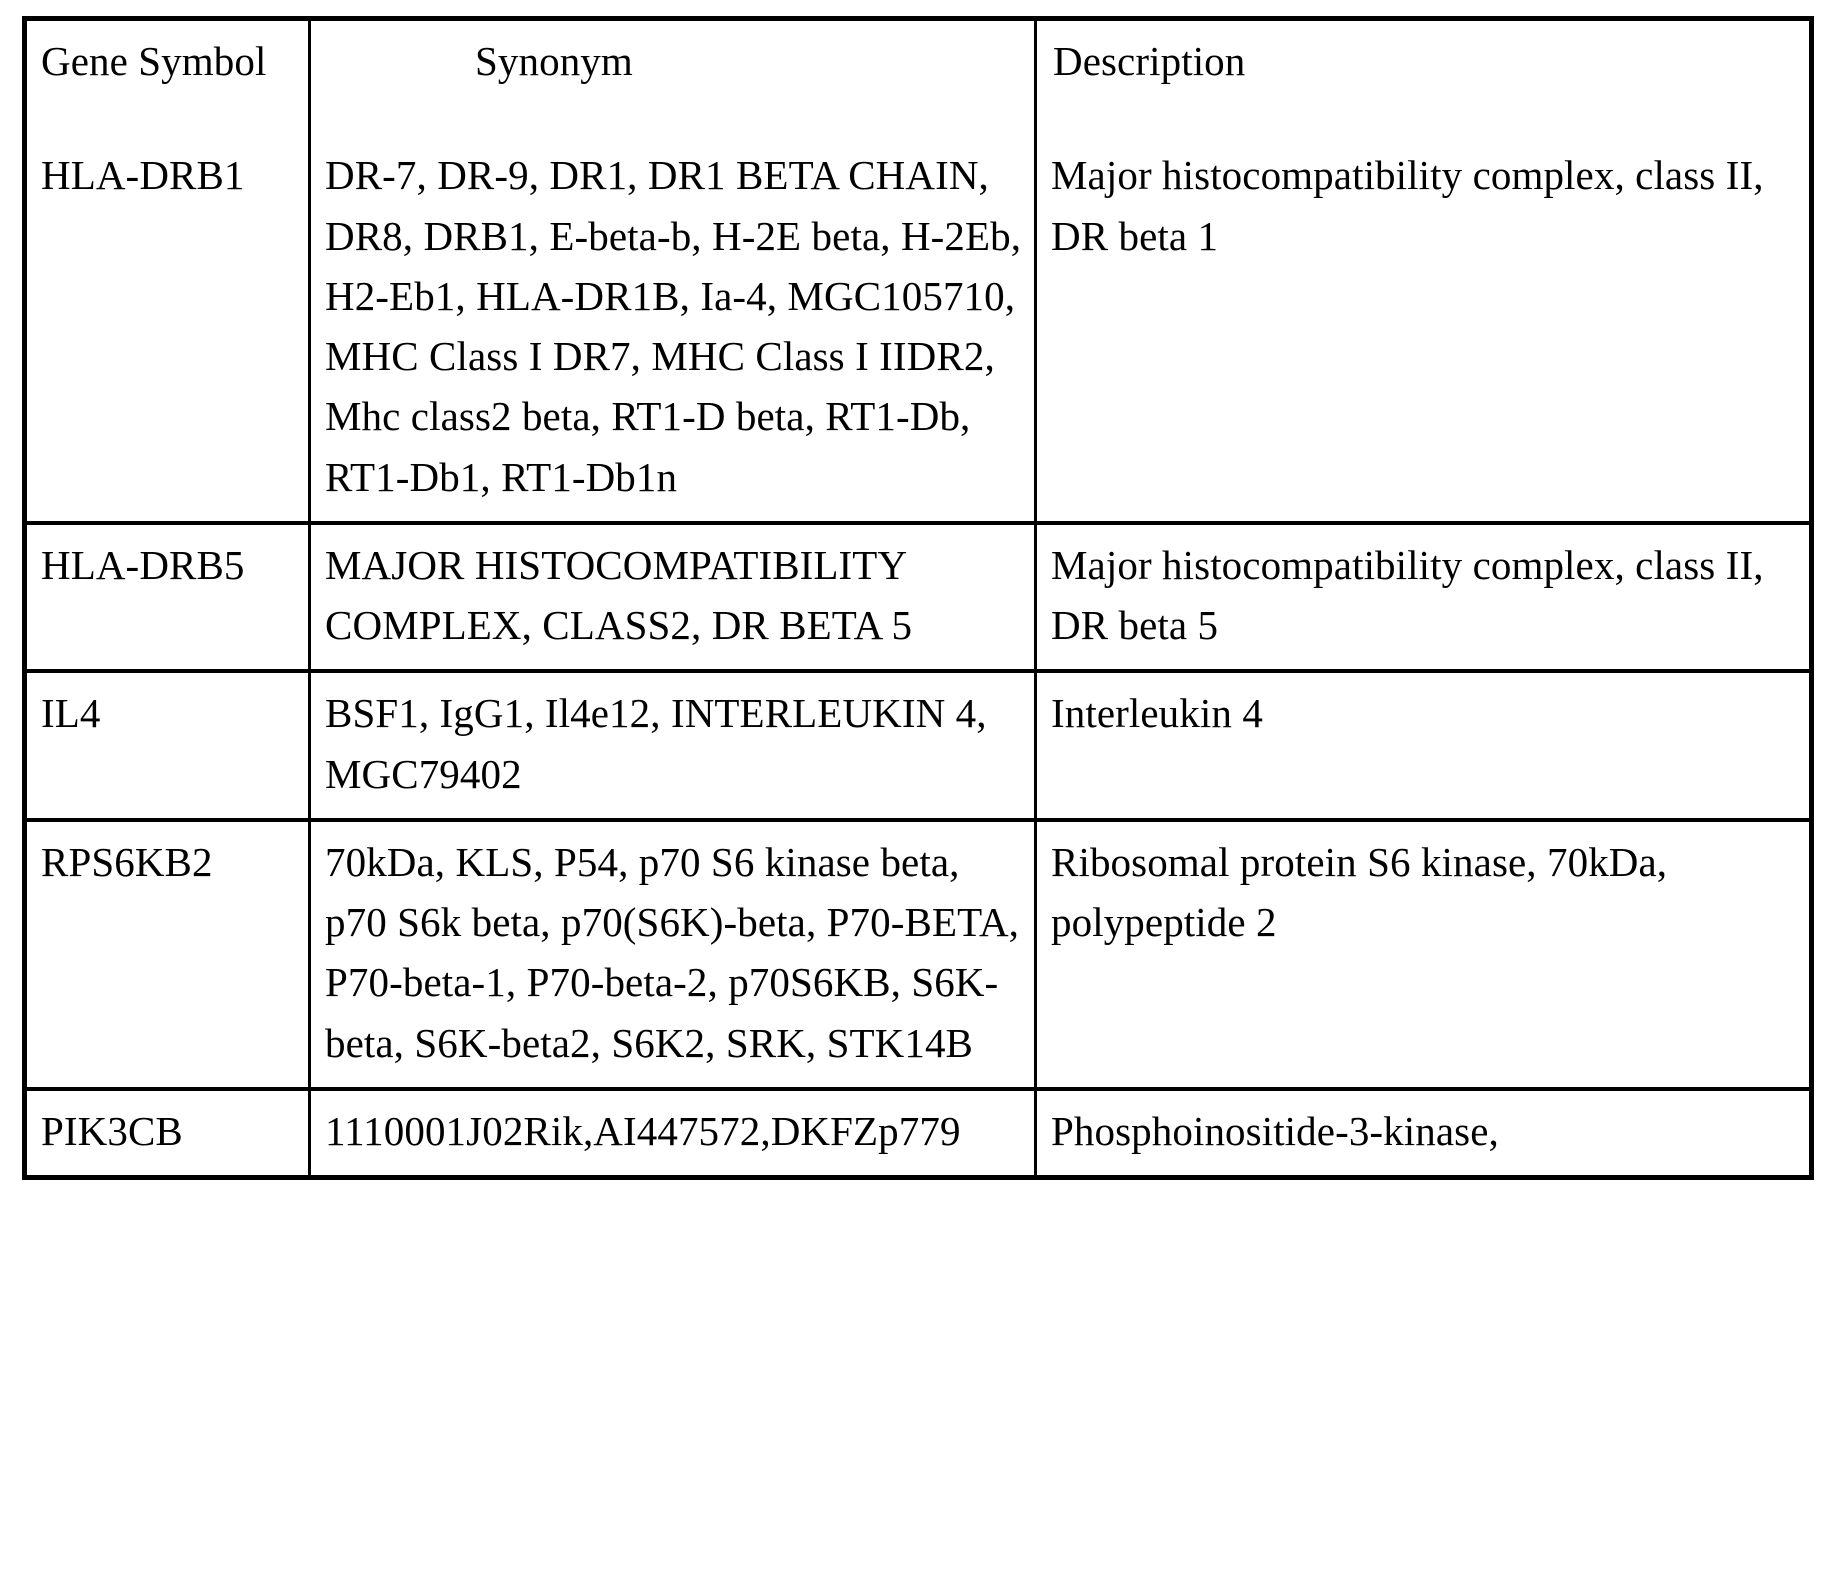  Describe the element at coordinates (154, 61) in the screenshot. I see `column-header-gene-symbol-label: Gene Symbol` at that location.